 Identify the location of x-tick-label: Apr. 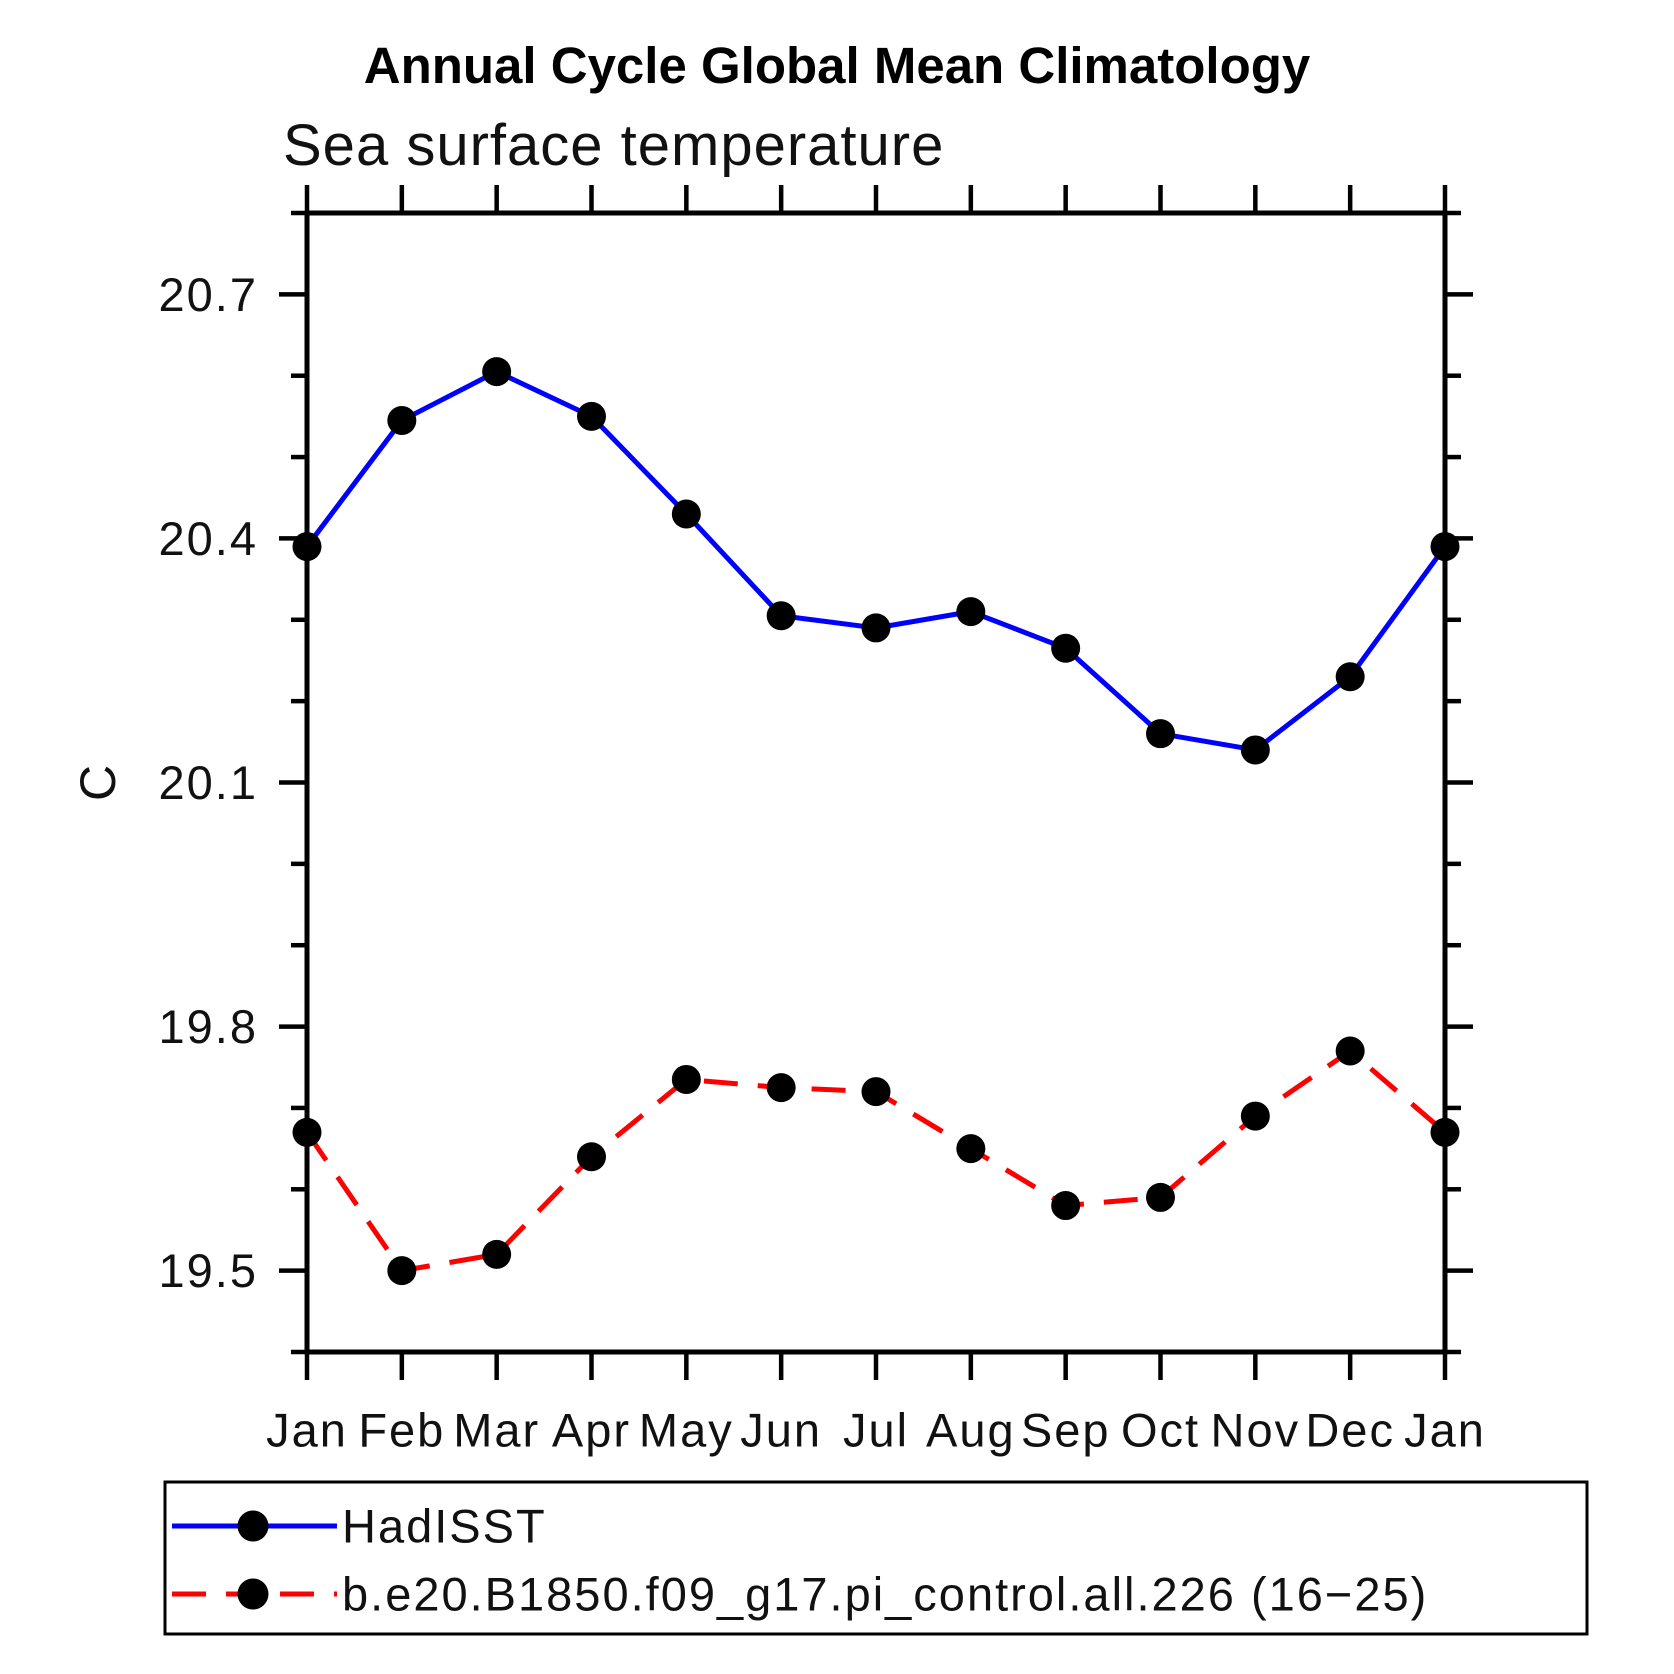
(591, 1430).